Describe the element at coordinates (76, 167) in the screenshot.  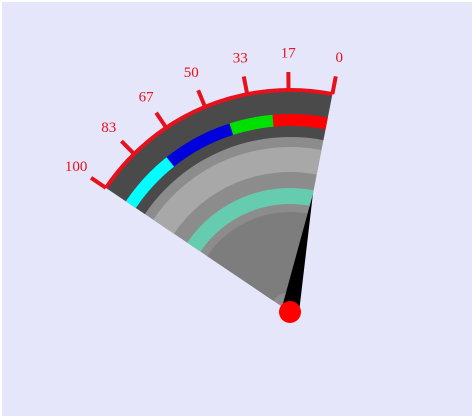
I see `tick-label: 100` at that location.